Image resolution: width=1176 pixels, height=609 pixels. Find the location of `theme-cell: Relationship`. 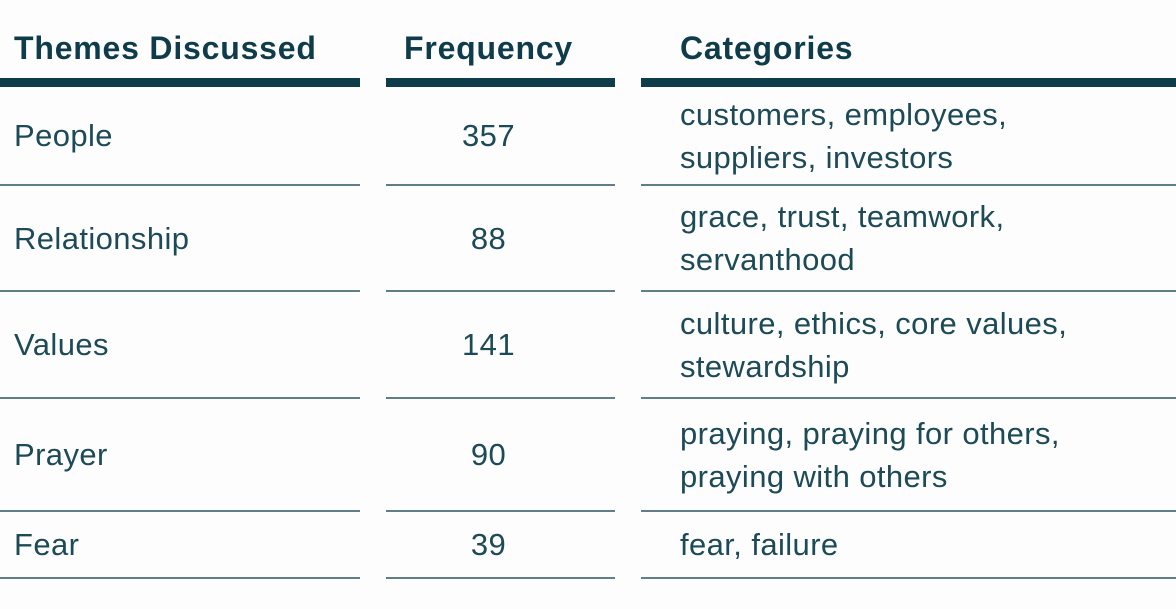

theme-cell: Relationship is located at coordinates (180, 239).